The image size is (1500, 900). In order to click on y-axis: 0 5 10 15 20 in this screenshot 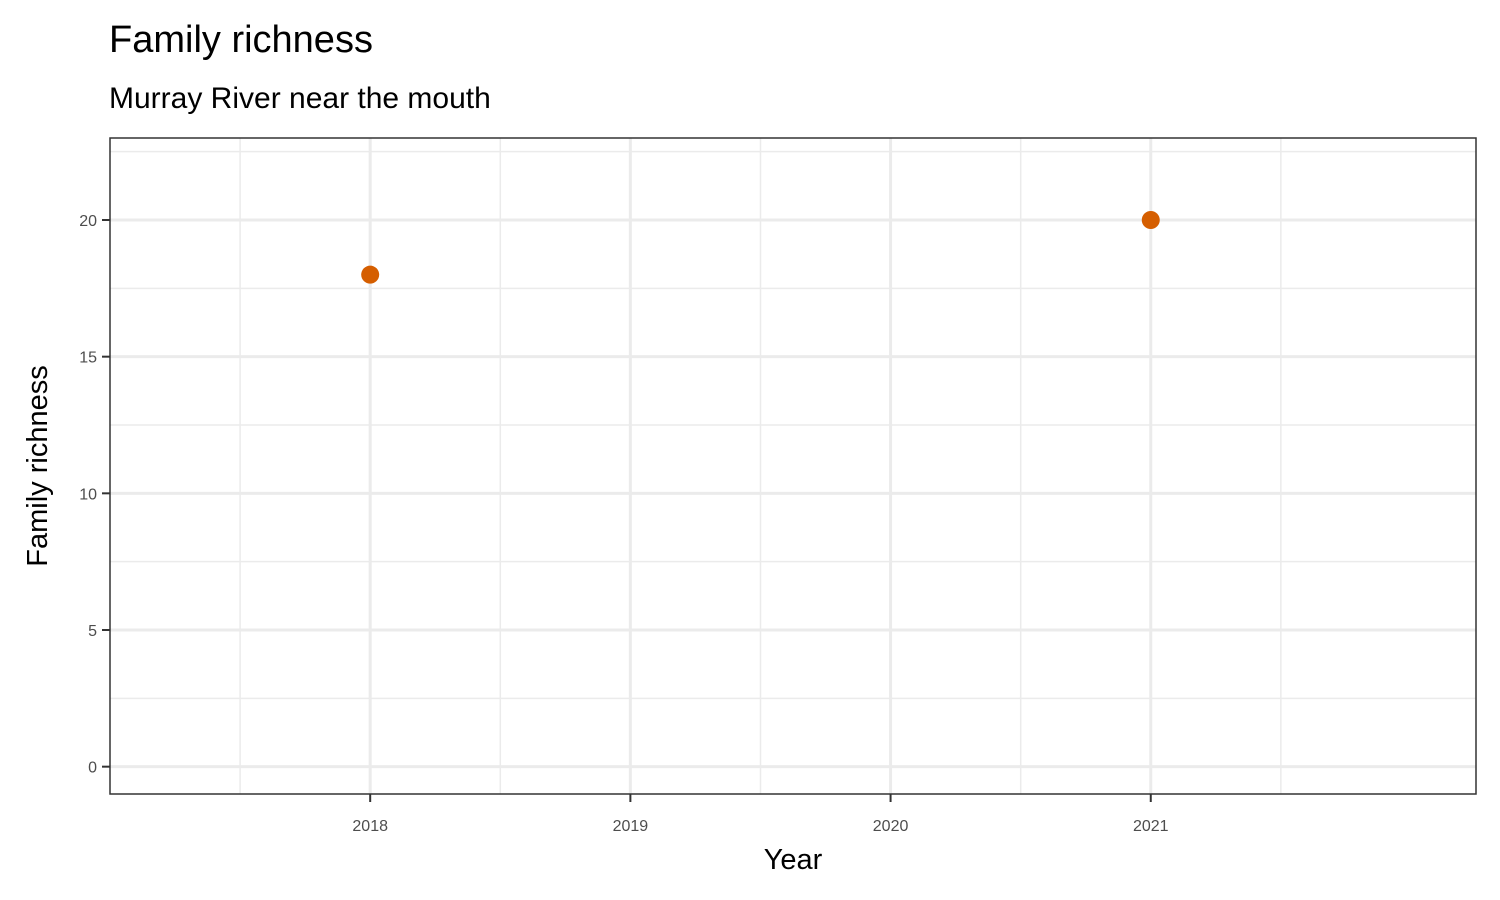, I will do `click(94, 495)`.